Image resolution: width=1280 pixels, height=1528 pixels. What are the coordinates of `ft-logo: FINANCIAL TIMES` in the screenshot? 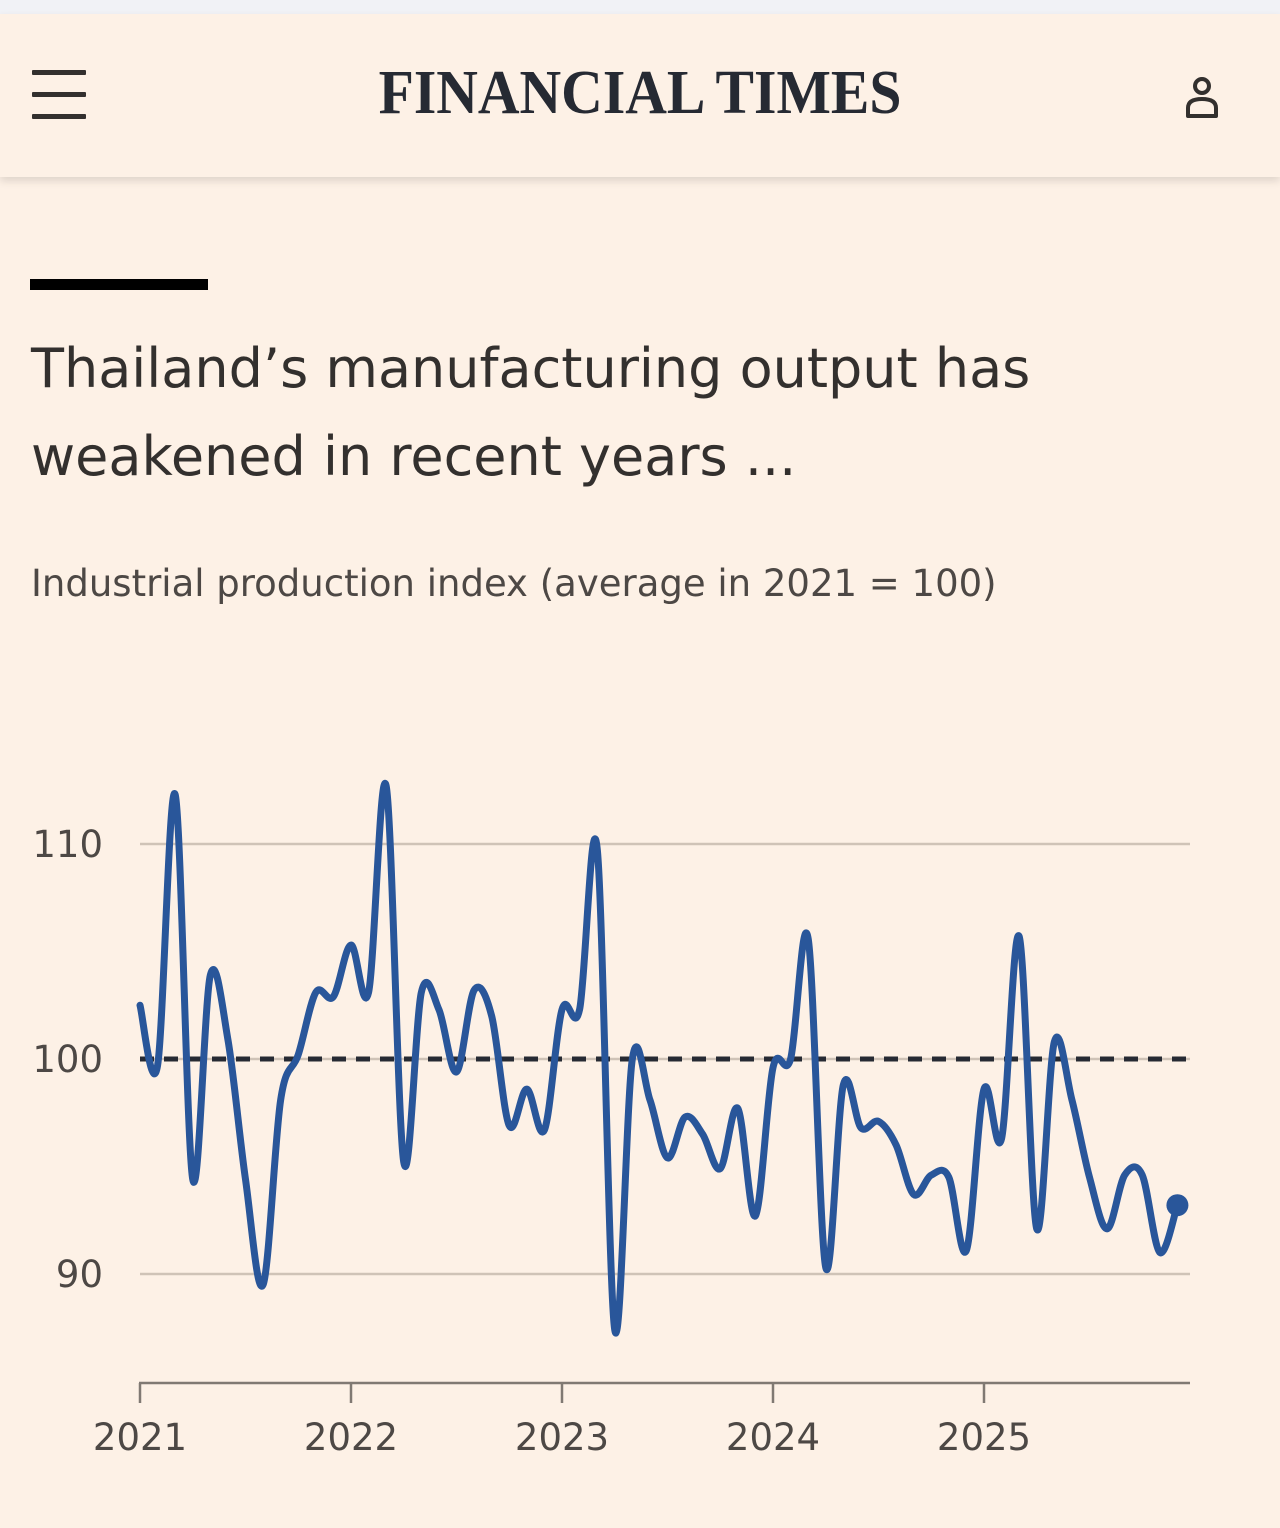 It's located at (640, 93).